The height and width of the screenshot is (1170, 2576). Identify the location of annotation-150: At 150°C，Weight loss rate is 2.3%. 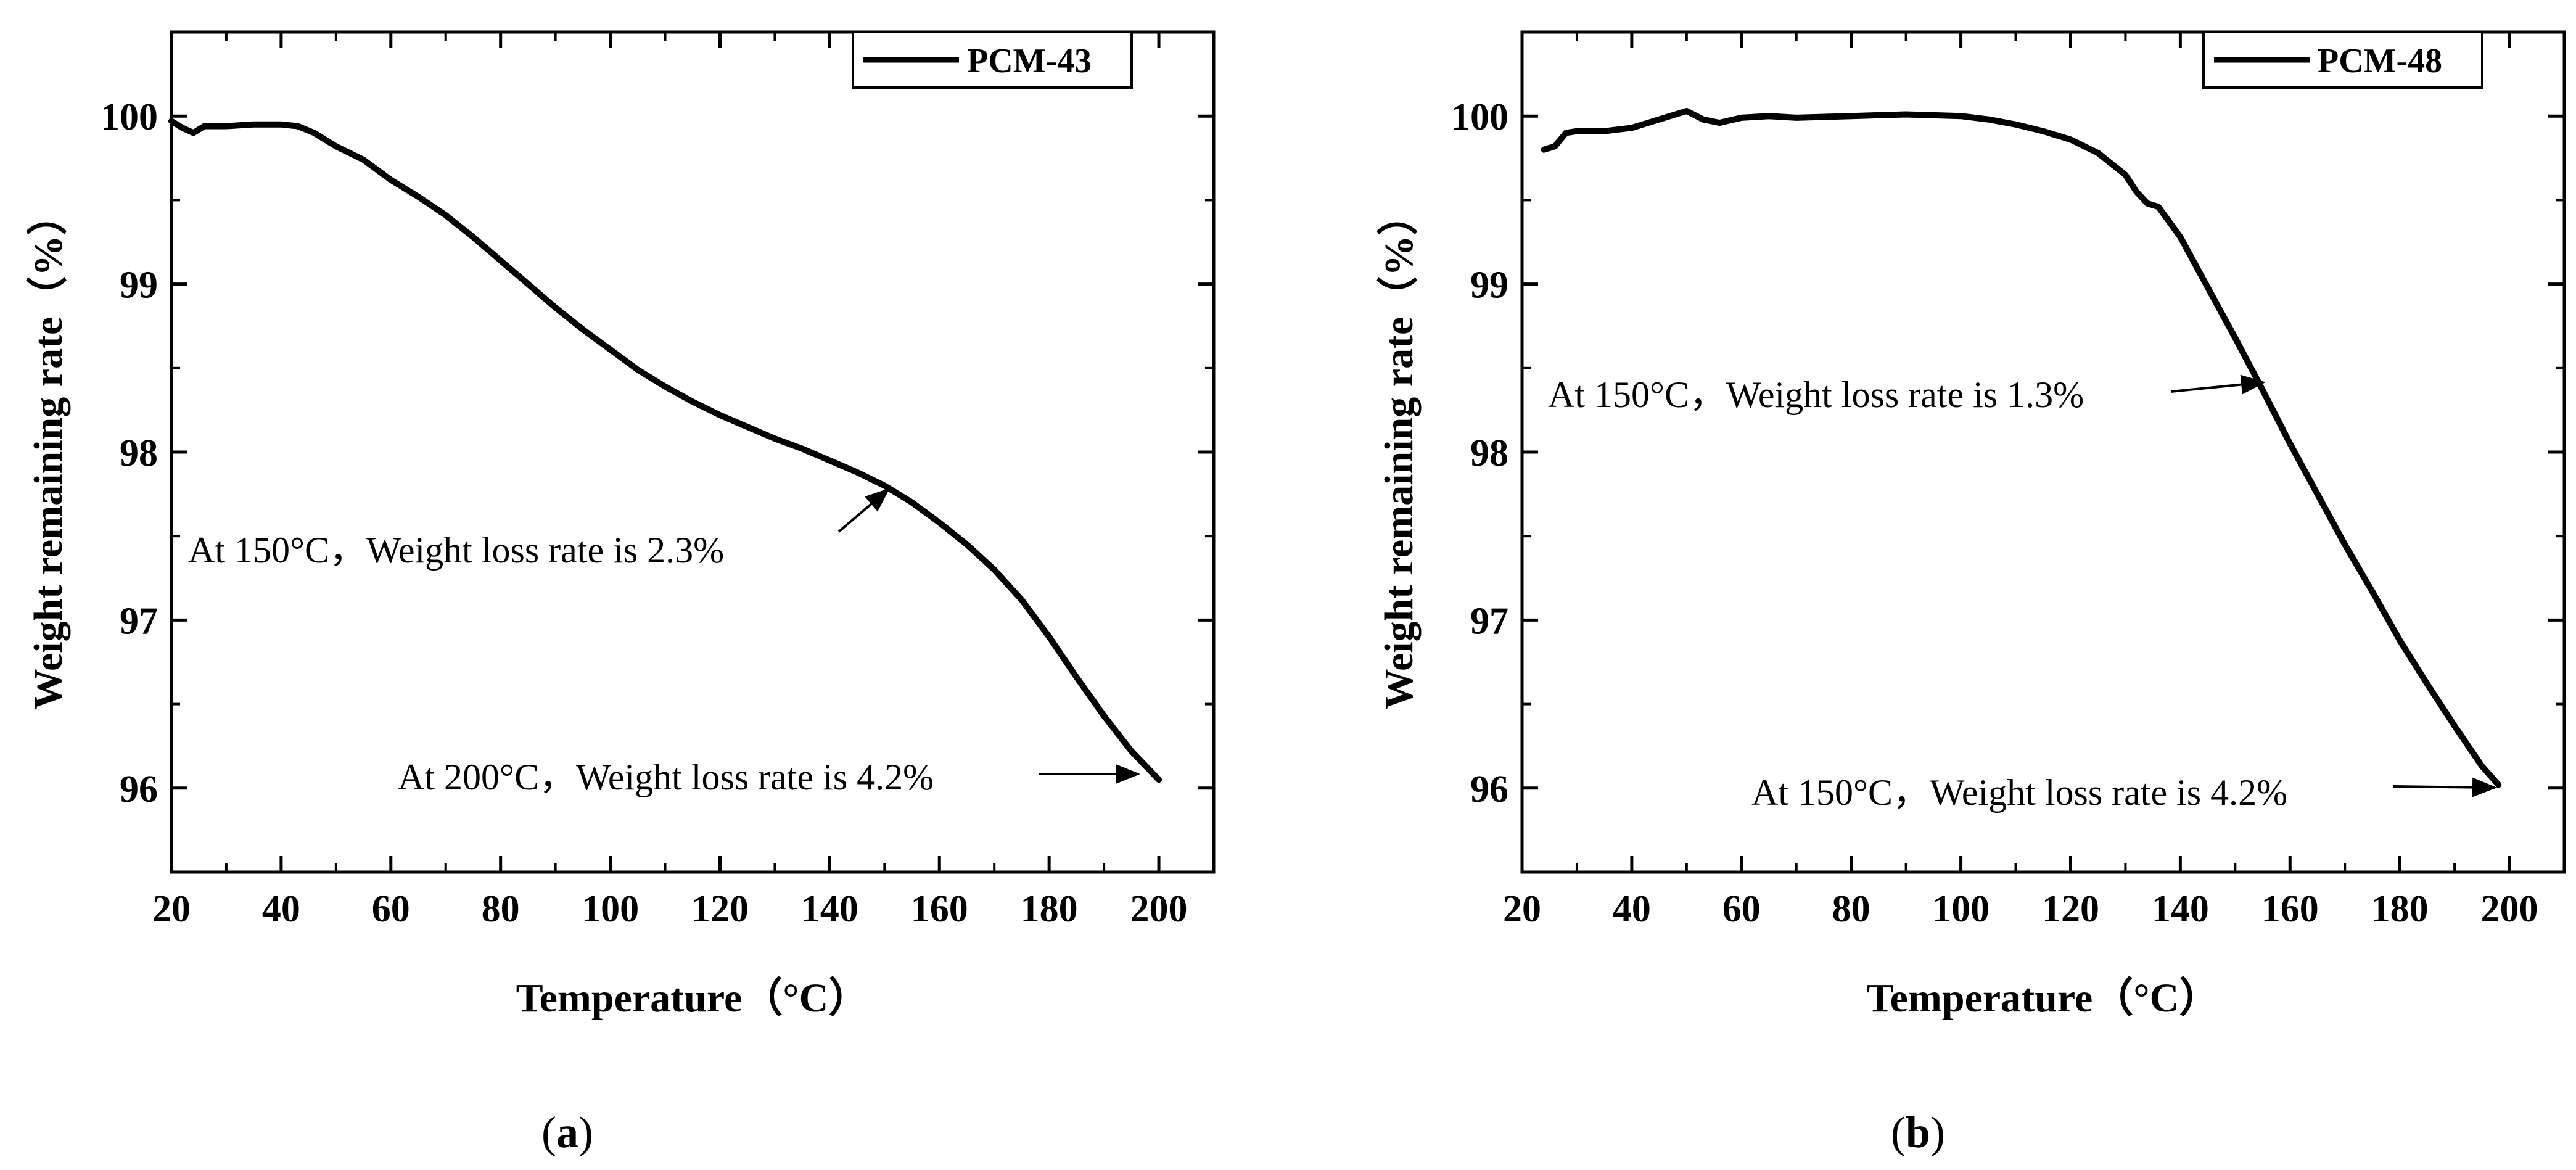
(456, 550).